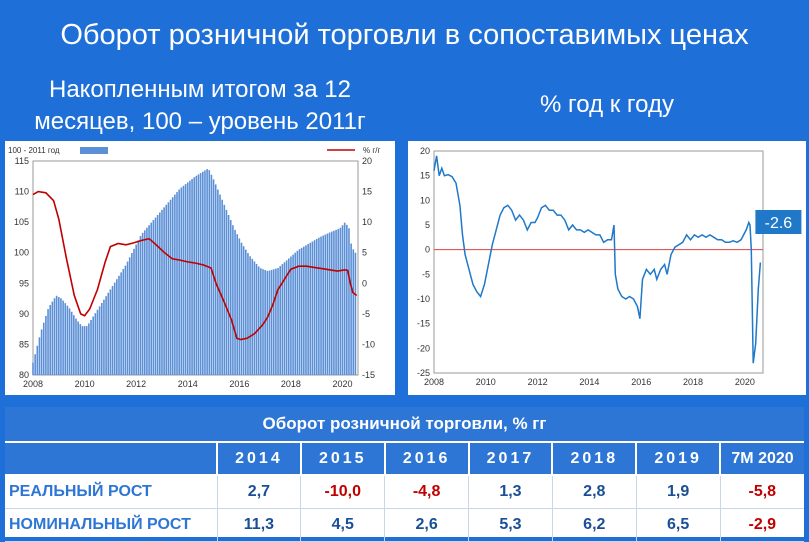  Describe the element at coordinates (426, 459) in the screenshot. I see `table-header-cell: 2016` at that location.